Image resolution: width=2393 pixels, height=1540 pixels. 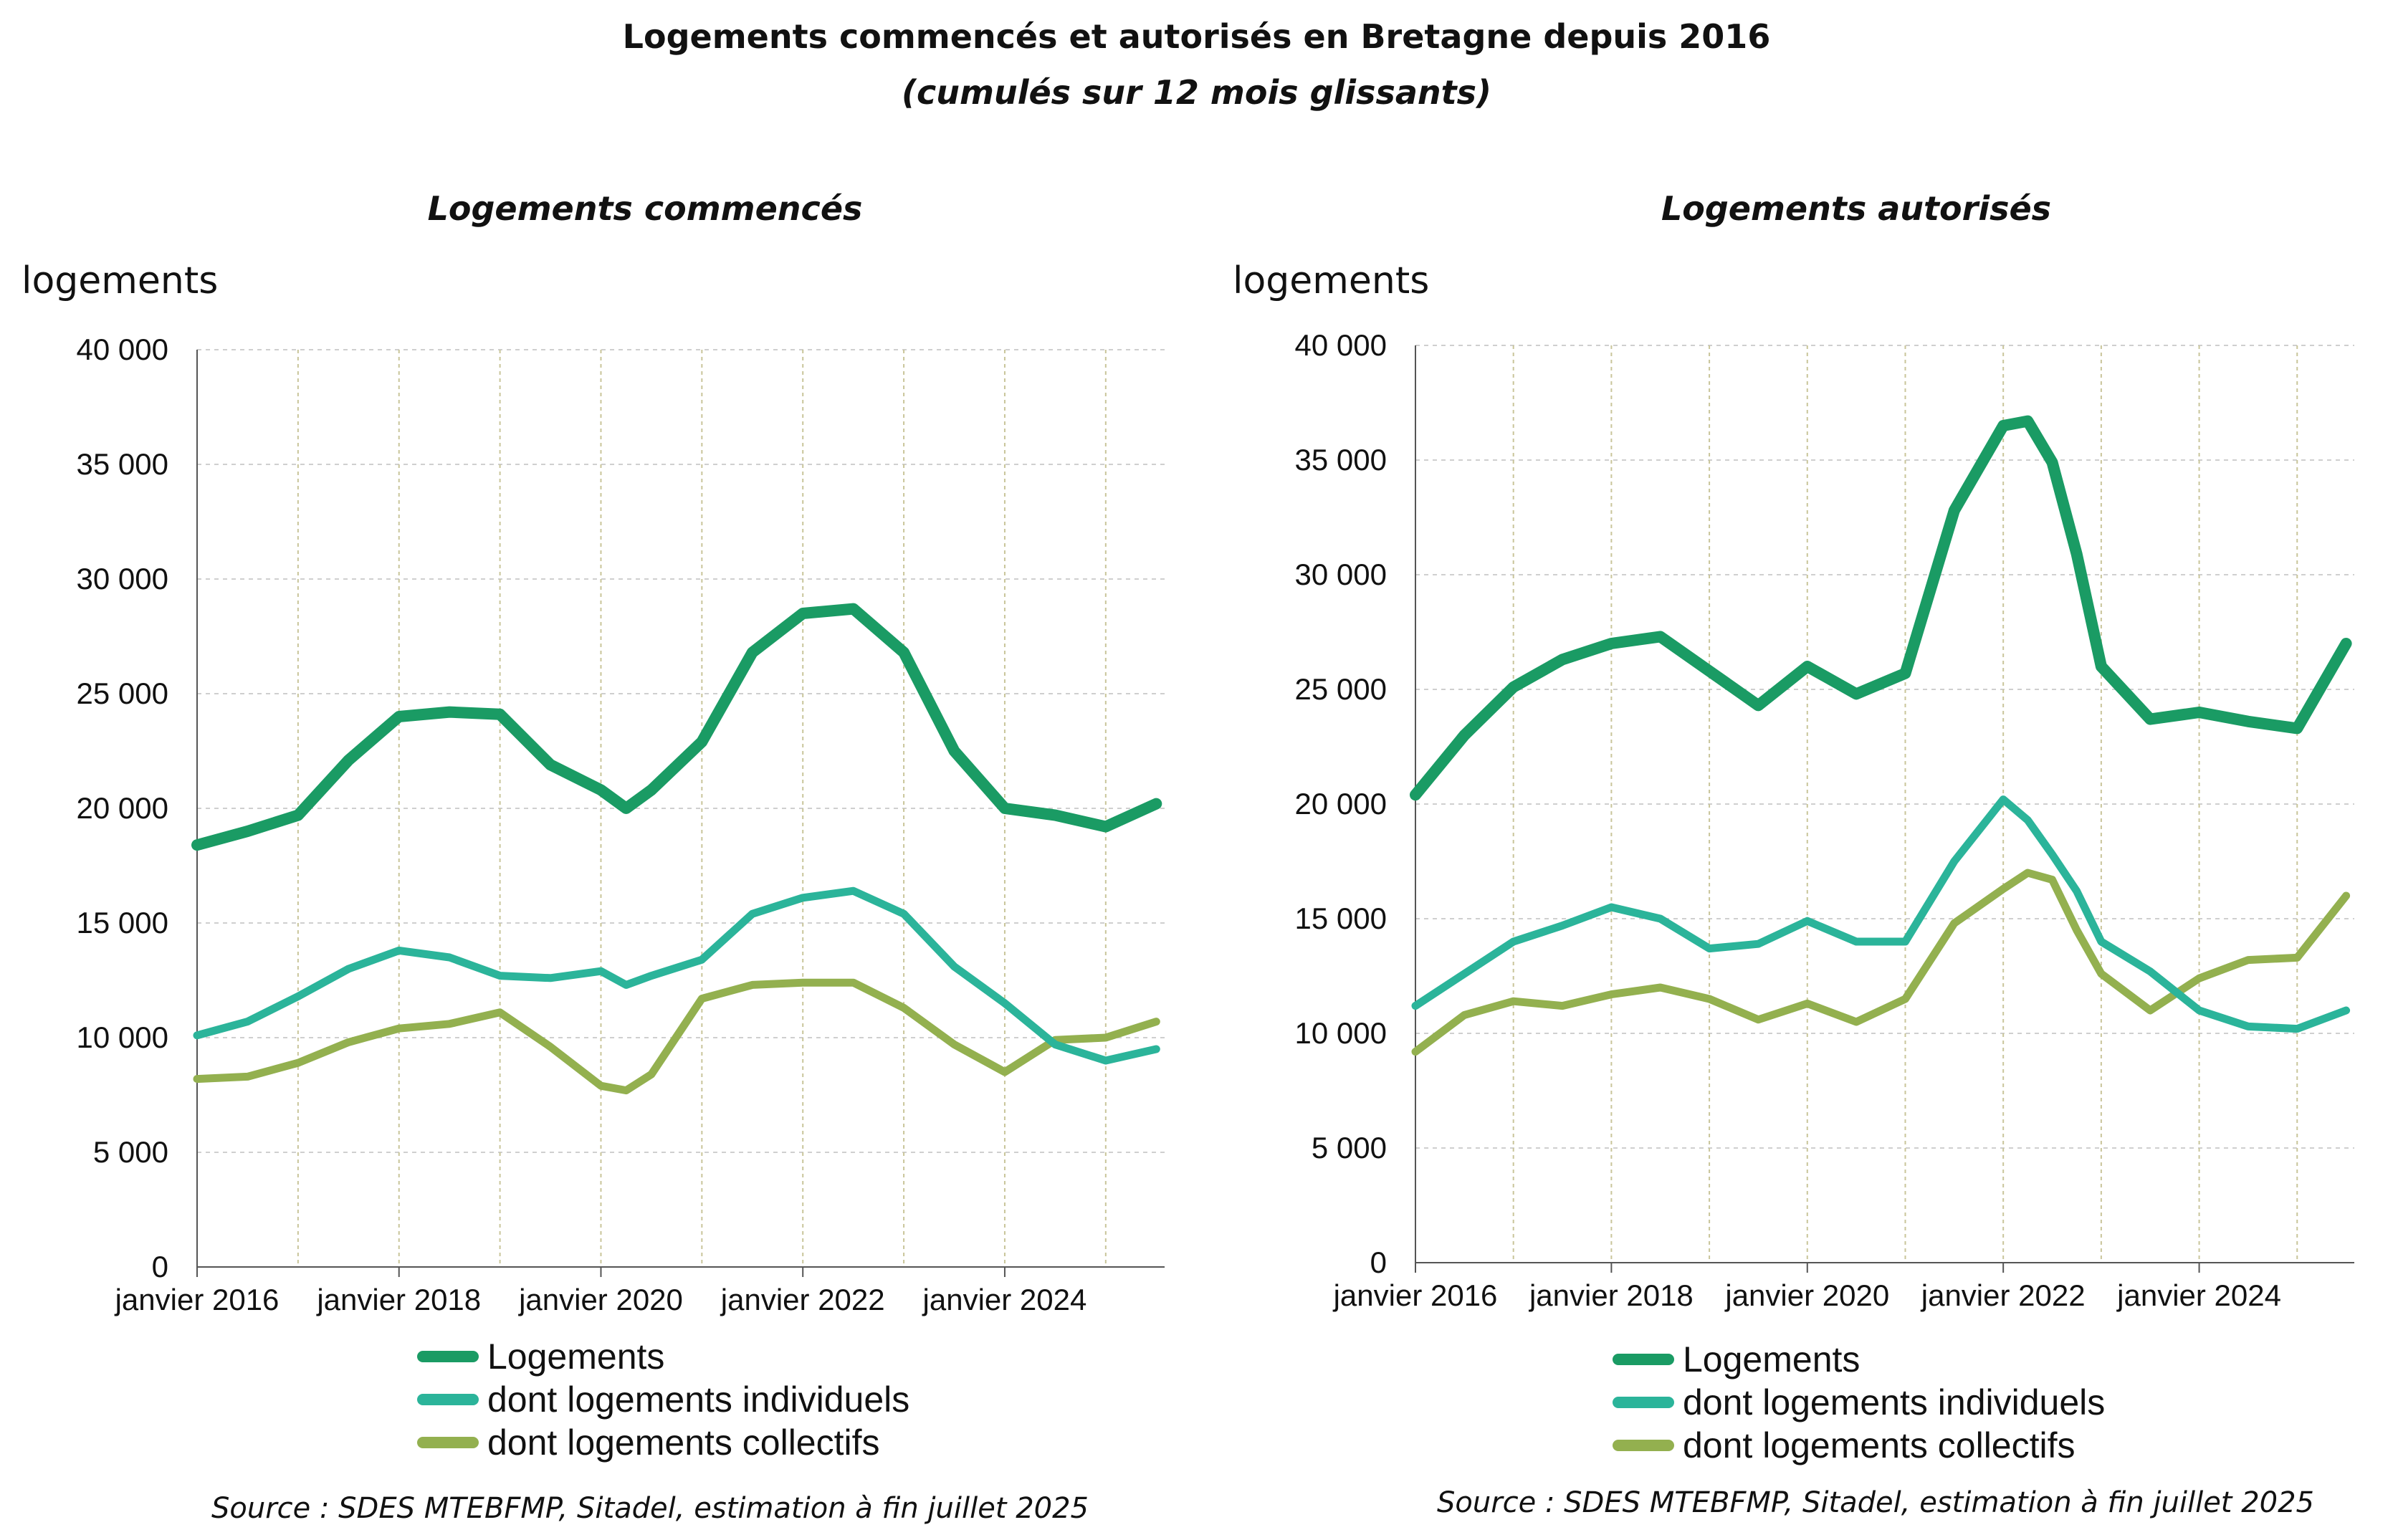 I want to click on chart2-x-tick-label: janvier 2024, so click(x=2198, y=1295).